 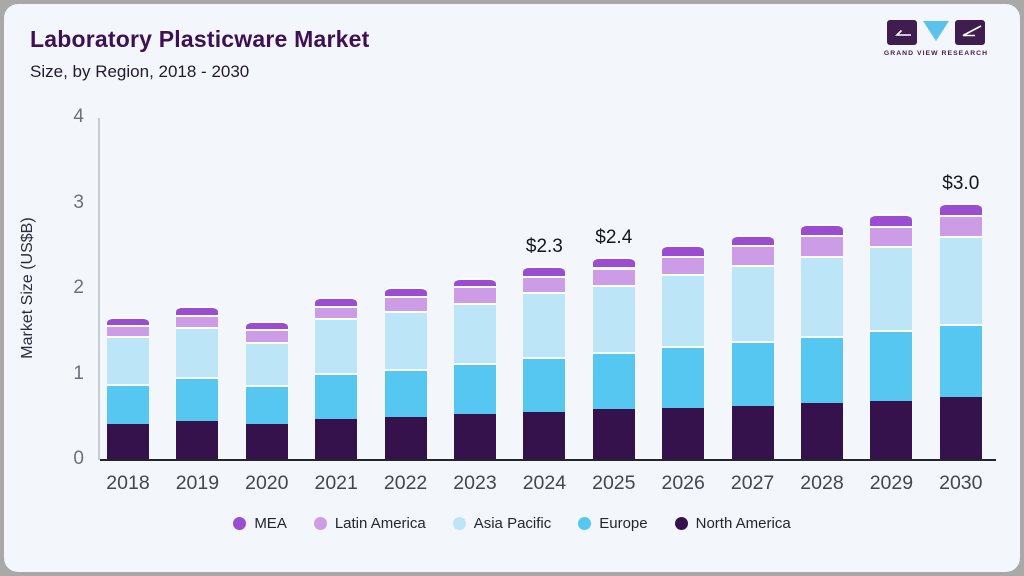 I want to click on bar-value-label: $2.3, so click(x=544, y=246).